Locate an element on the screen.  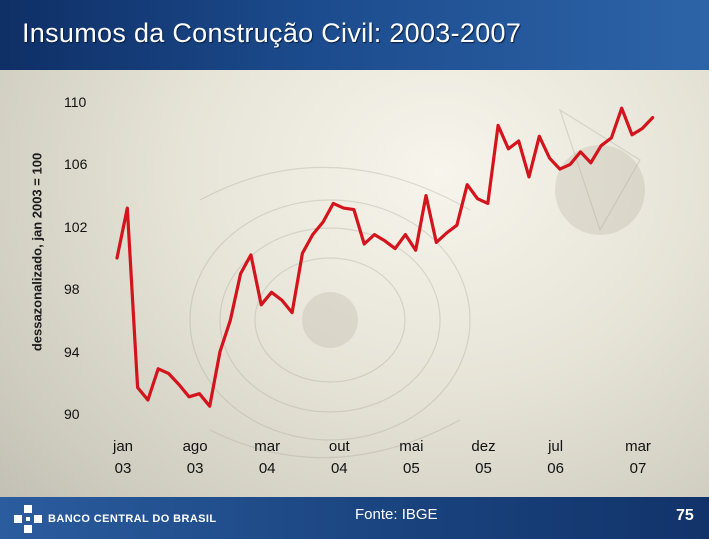
x-tick-year: 06 is located at coordinates (555, 468).